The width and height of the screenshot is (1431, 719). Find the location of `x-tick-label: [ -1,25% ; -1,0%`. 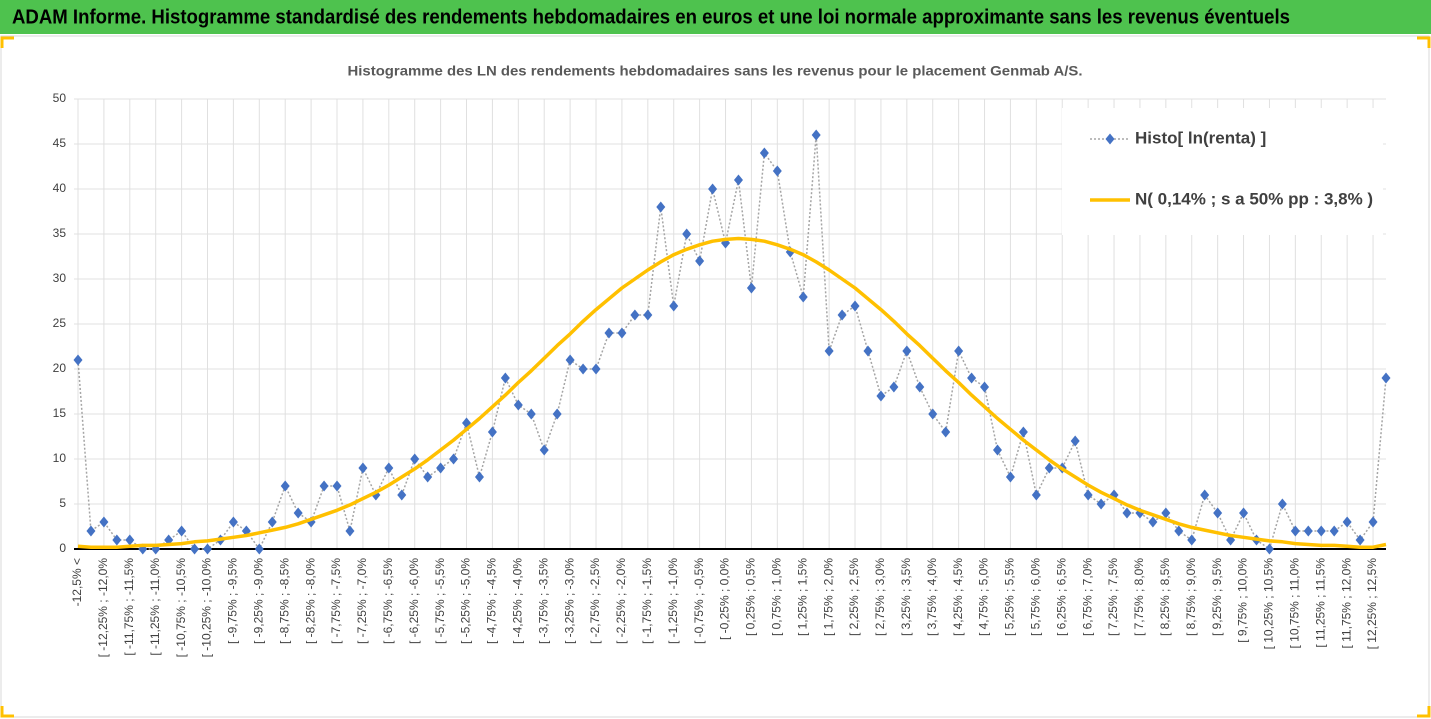

x-tick-label: [ -1,25% ; -1,0% is located at coordinates (673, 601).